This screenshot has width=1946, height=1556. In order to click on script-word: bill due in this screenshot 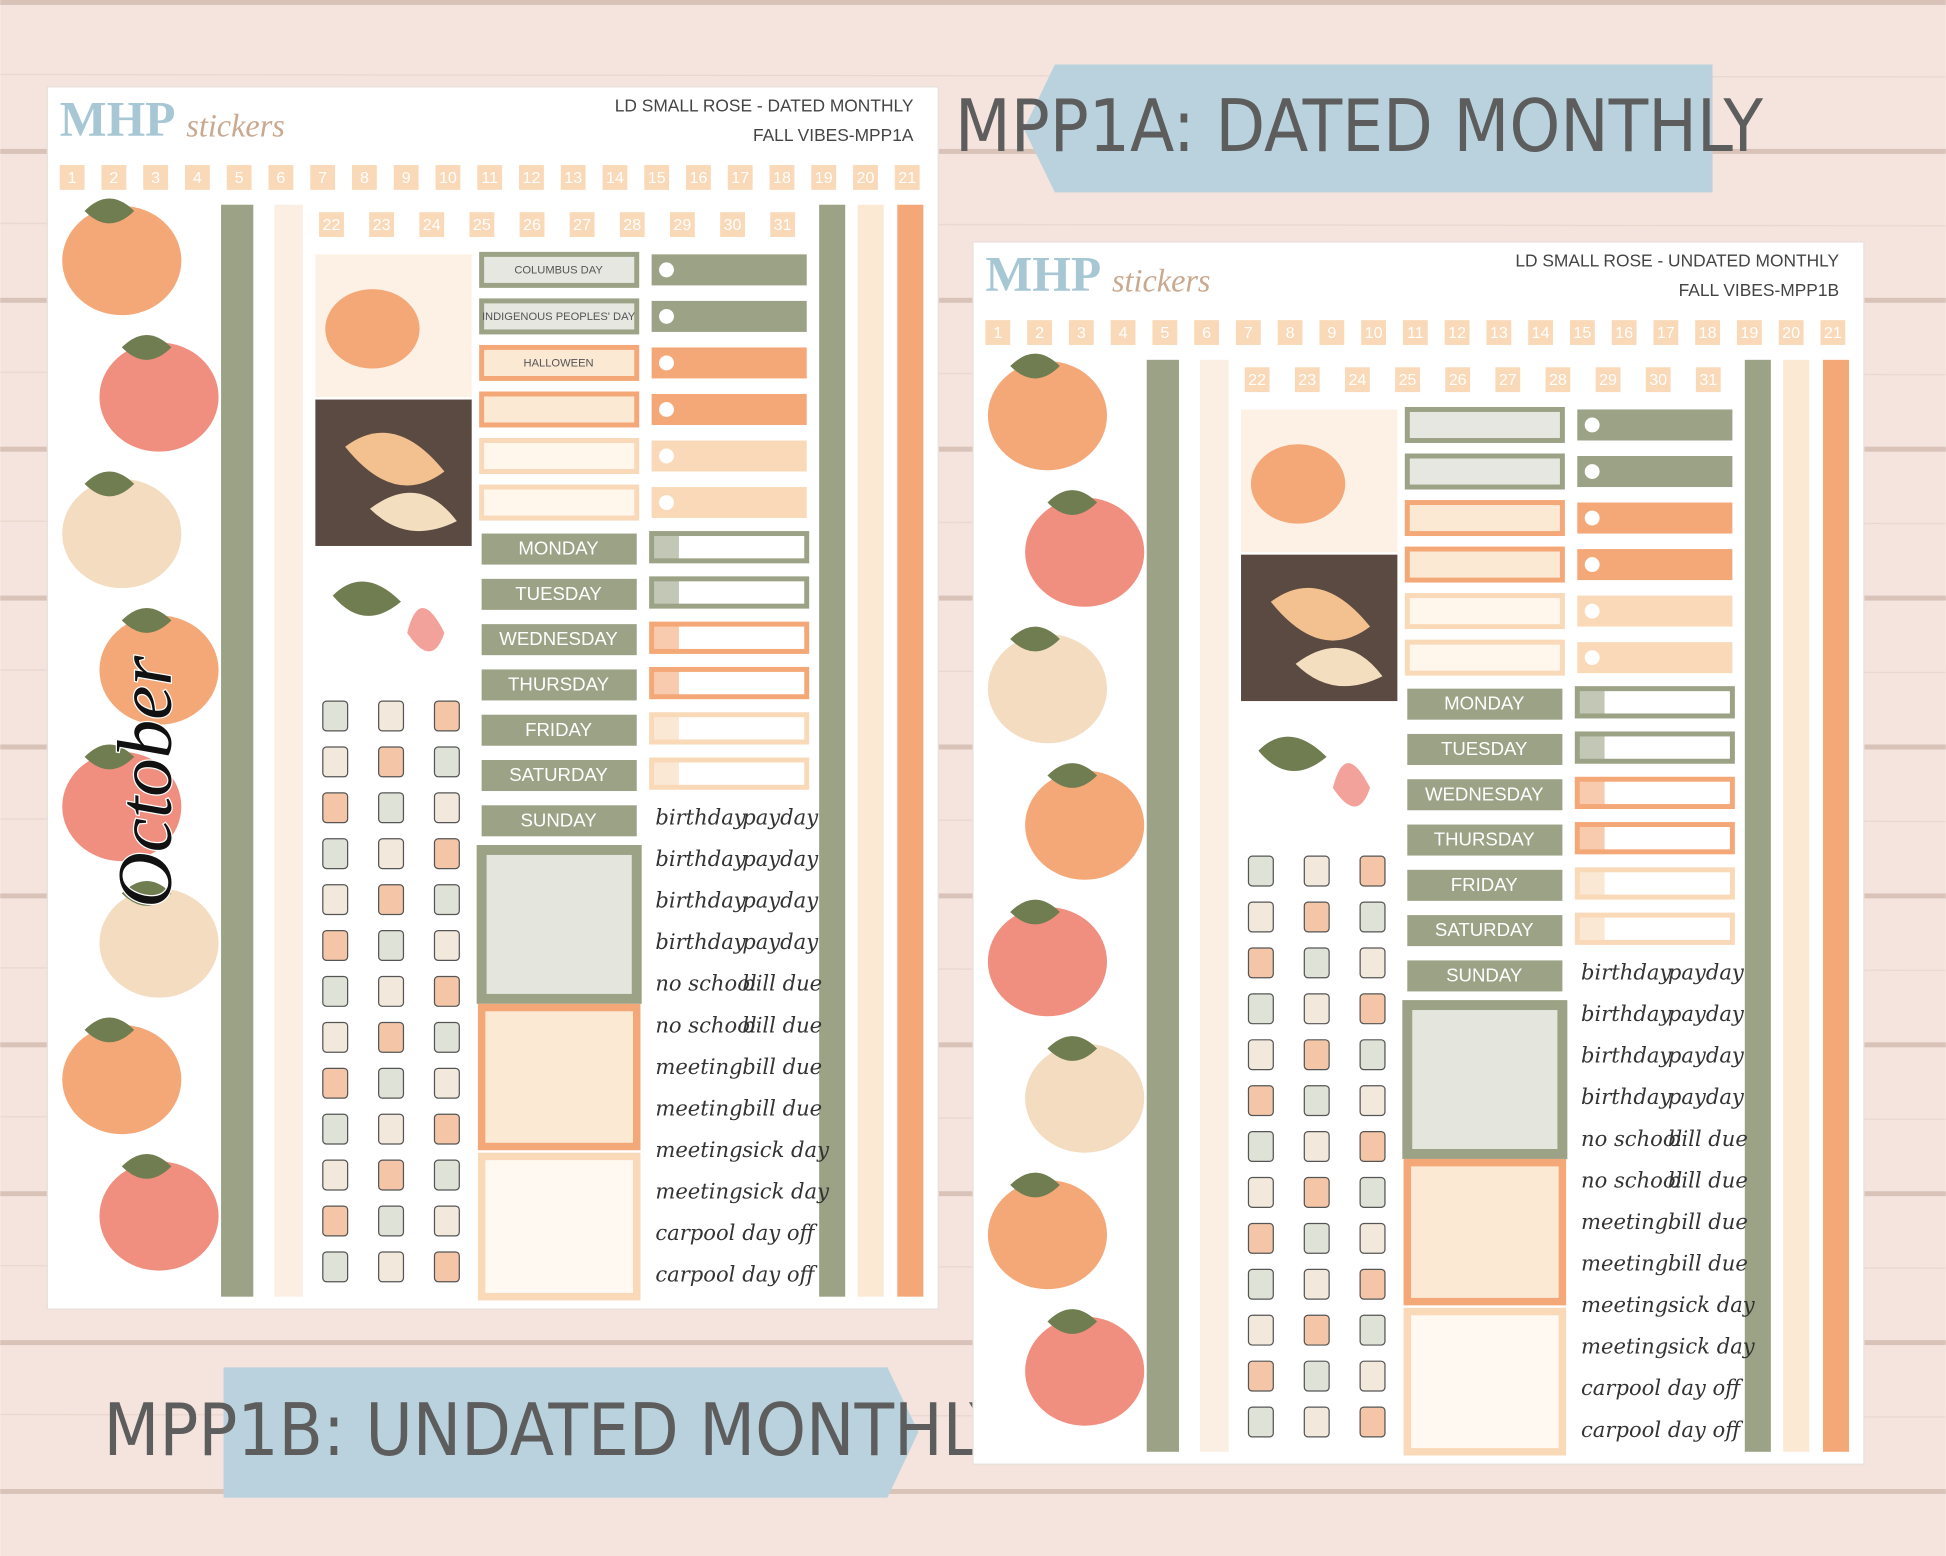, I will do `click(782, 1107)`.